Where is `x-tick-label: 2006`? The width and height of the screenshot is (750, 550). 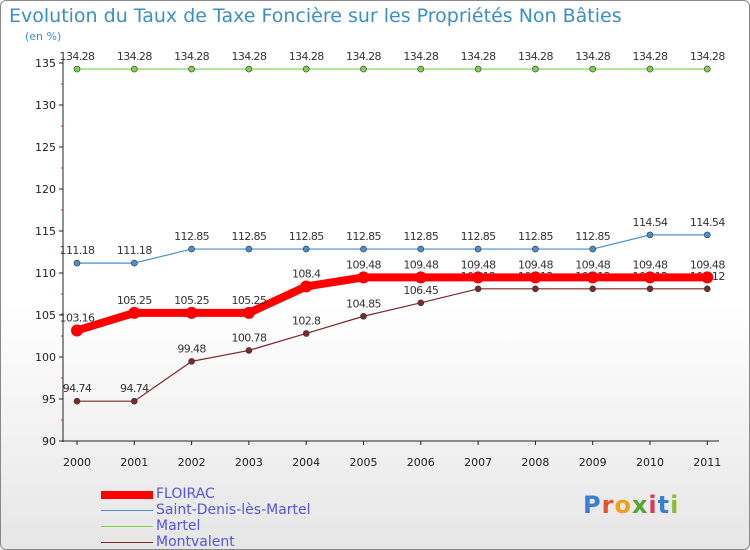 x-tick-label: 2006 is located at coordinates (421, 462).